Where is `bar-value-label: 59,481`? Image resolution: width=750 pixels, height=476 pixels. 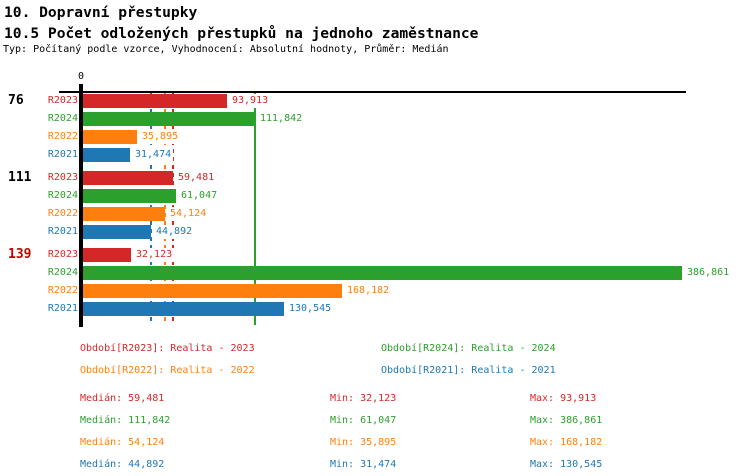 bar-value-label: 59,481 is located at coordinates (196, 178).